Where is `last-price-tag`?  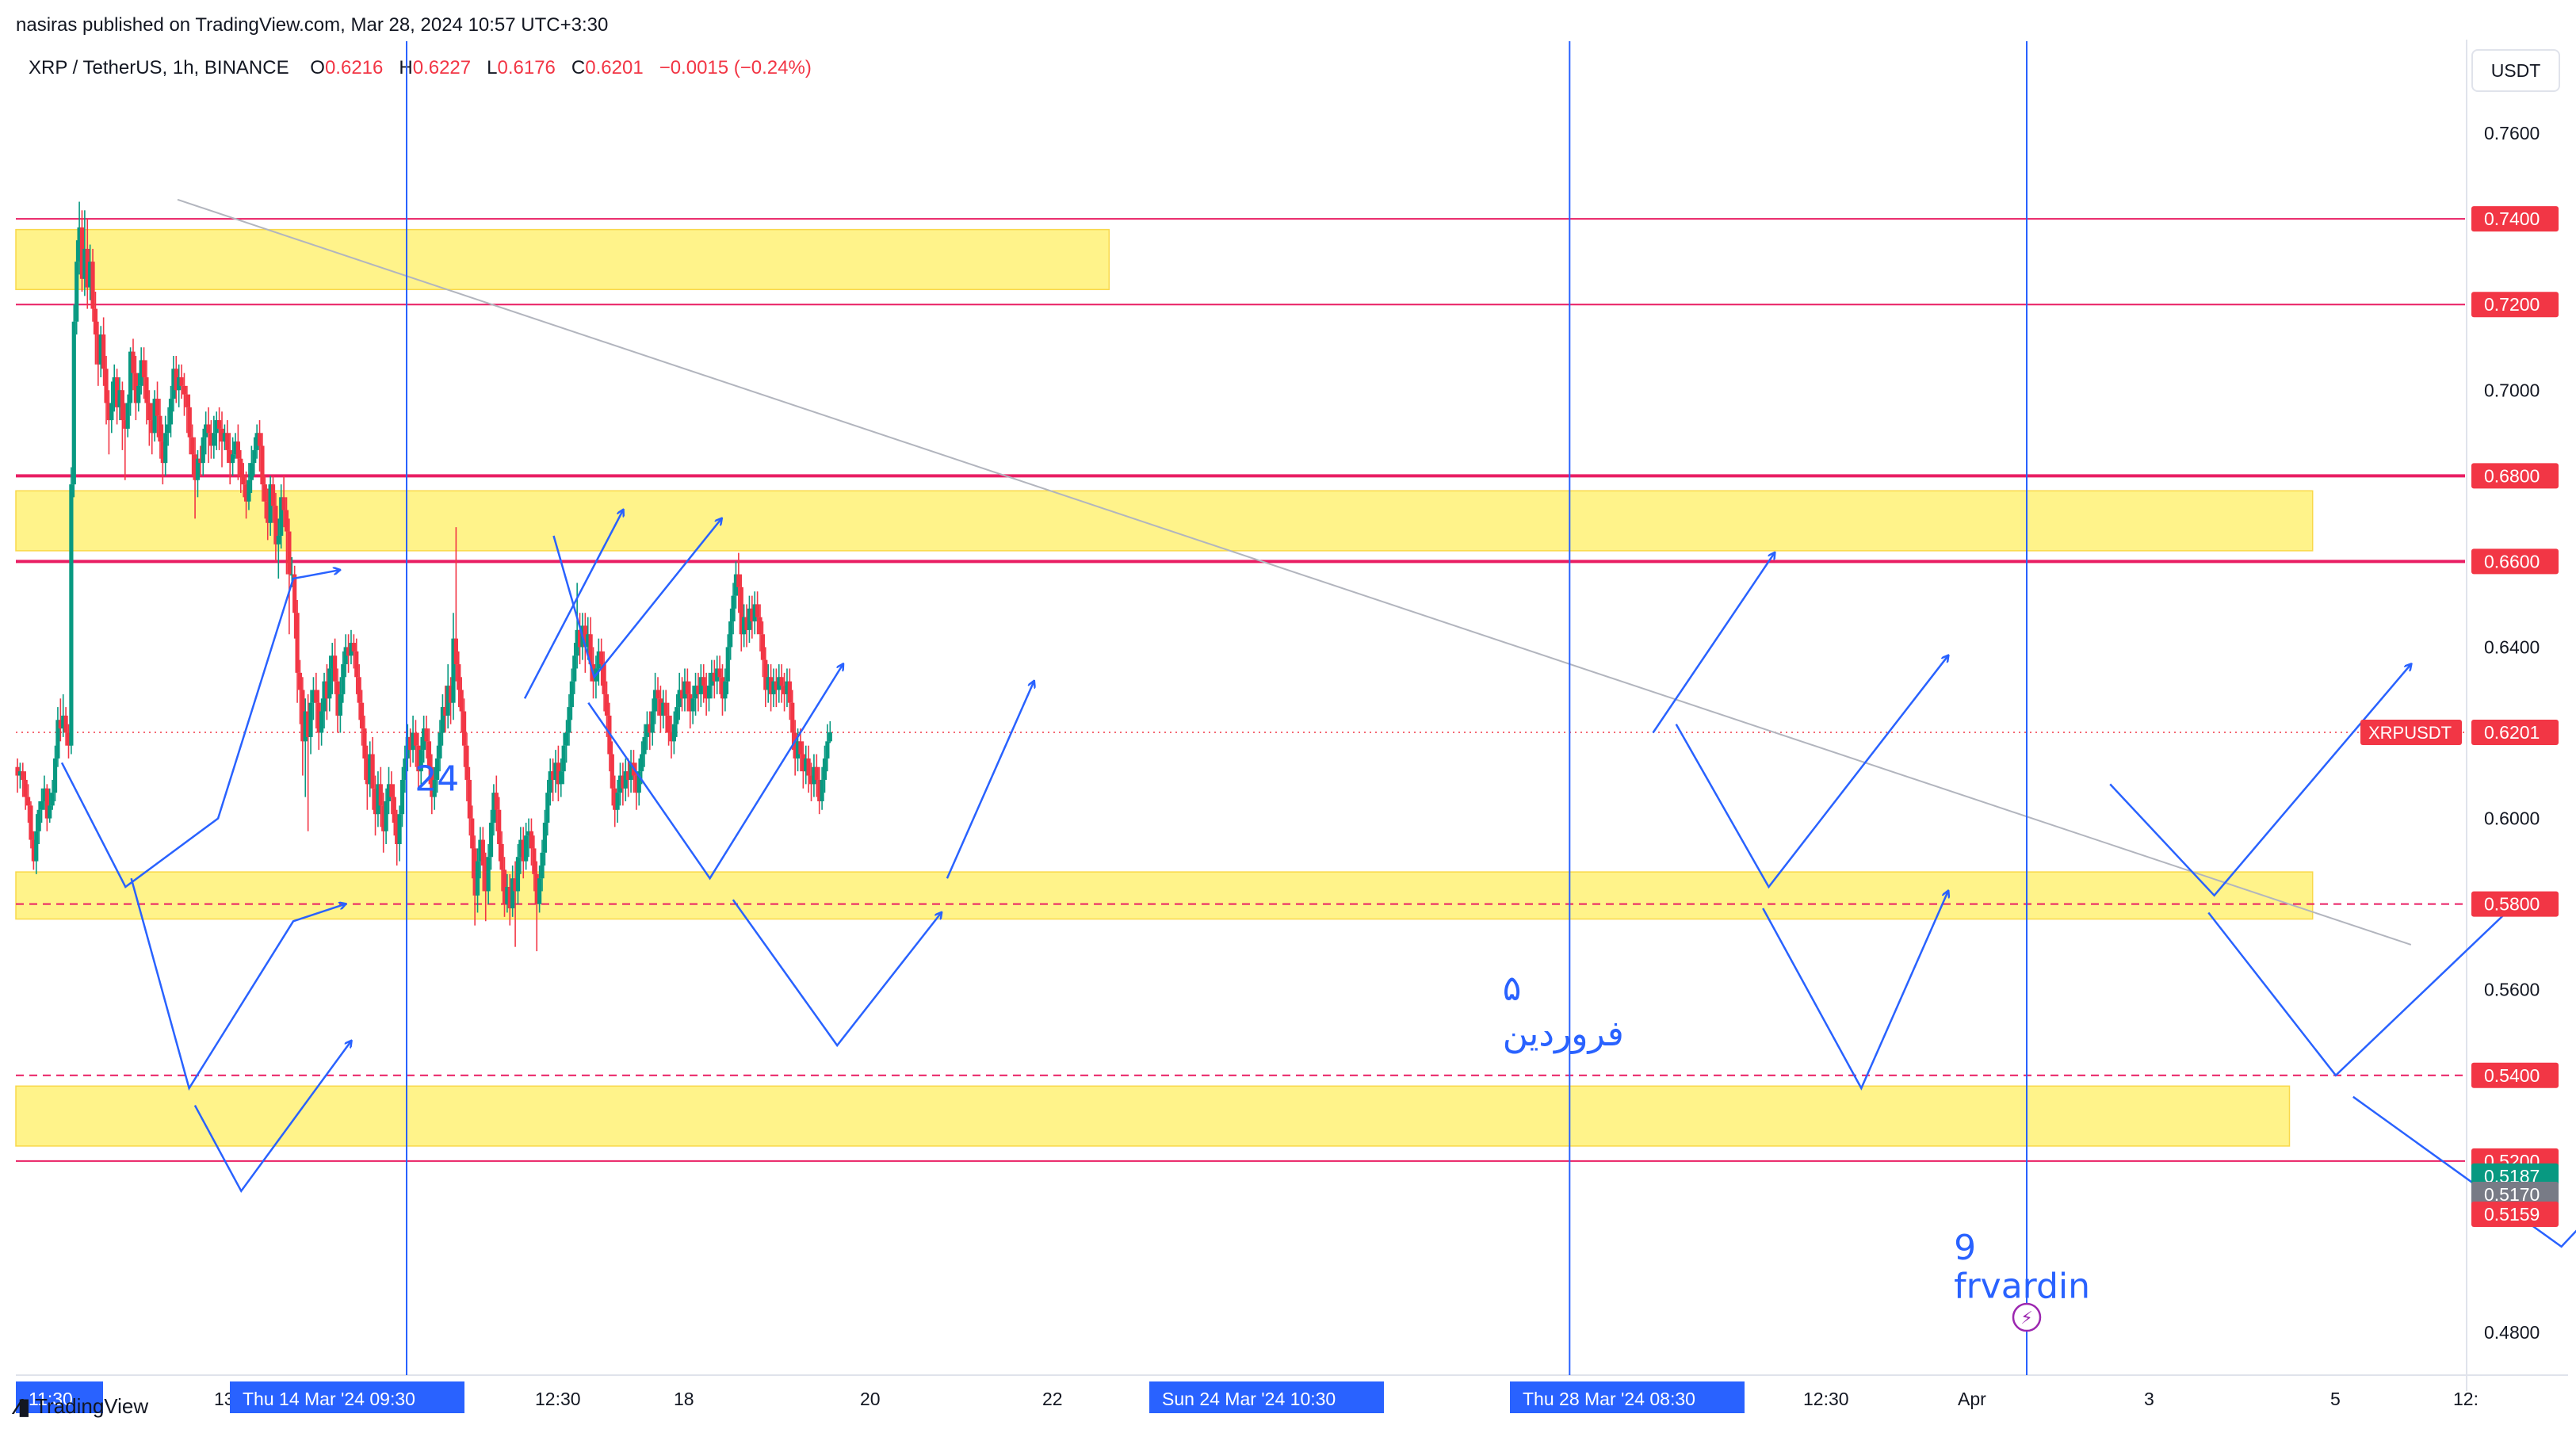 last-price-tag is located at coordinates (2515, 732).